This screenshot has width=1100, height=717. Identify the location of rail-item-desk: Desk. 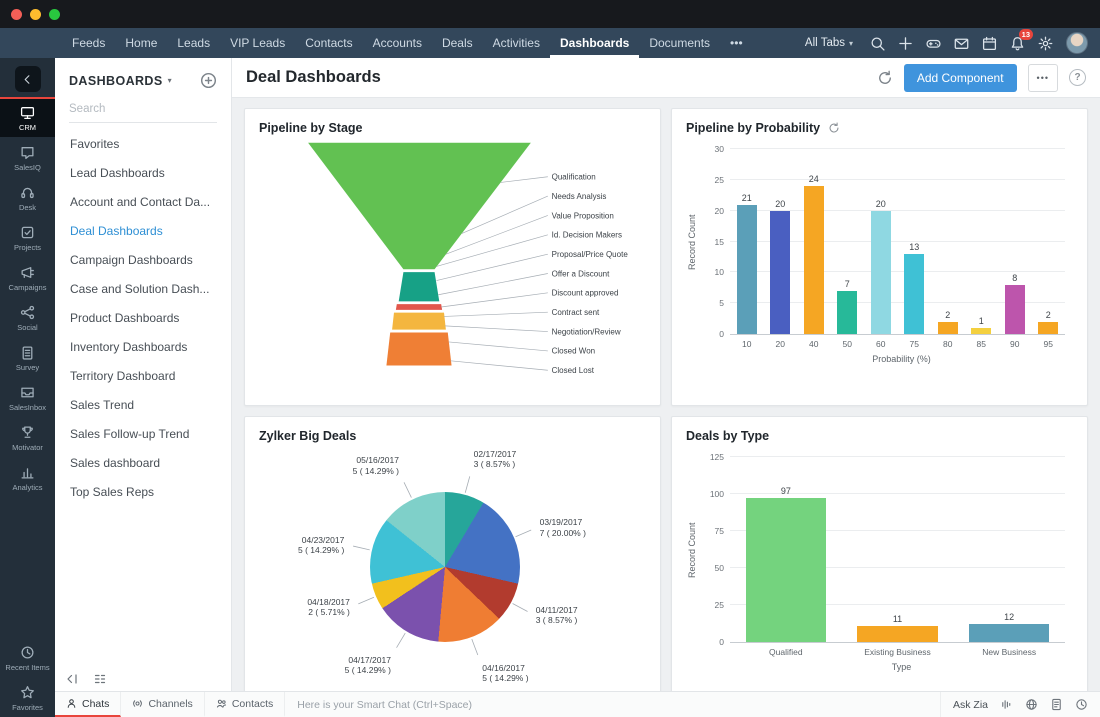
(27, 197).